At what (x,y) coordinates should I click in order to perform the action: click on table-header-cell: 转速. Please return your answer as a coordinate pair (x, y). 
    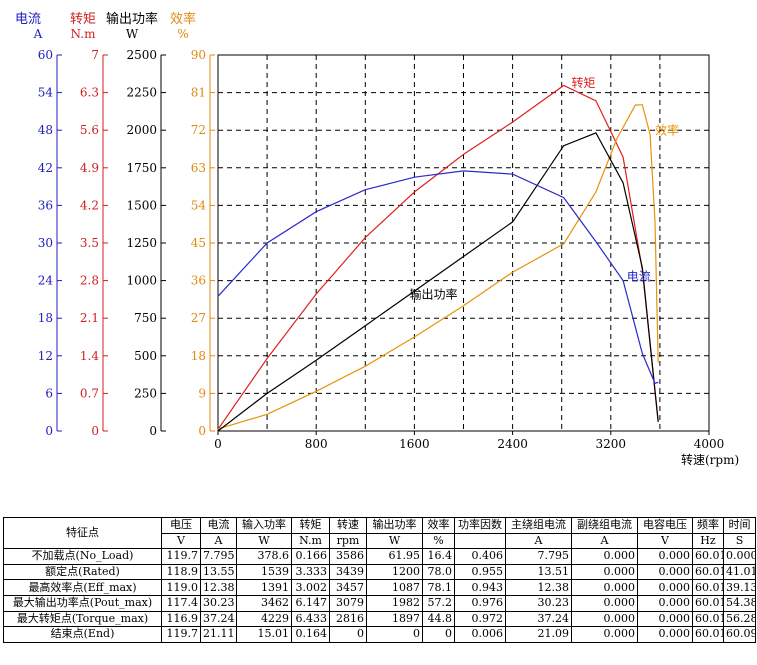
    Looking at the image, I should click on (348, 525).